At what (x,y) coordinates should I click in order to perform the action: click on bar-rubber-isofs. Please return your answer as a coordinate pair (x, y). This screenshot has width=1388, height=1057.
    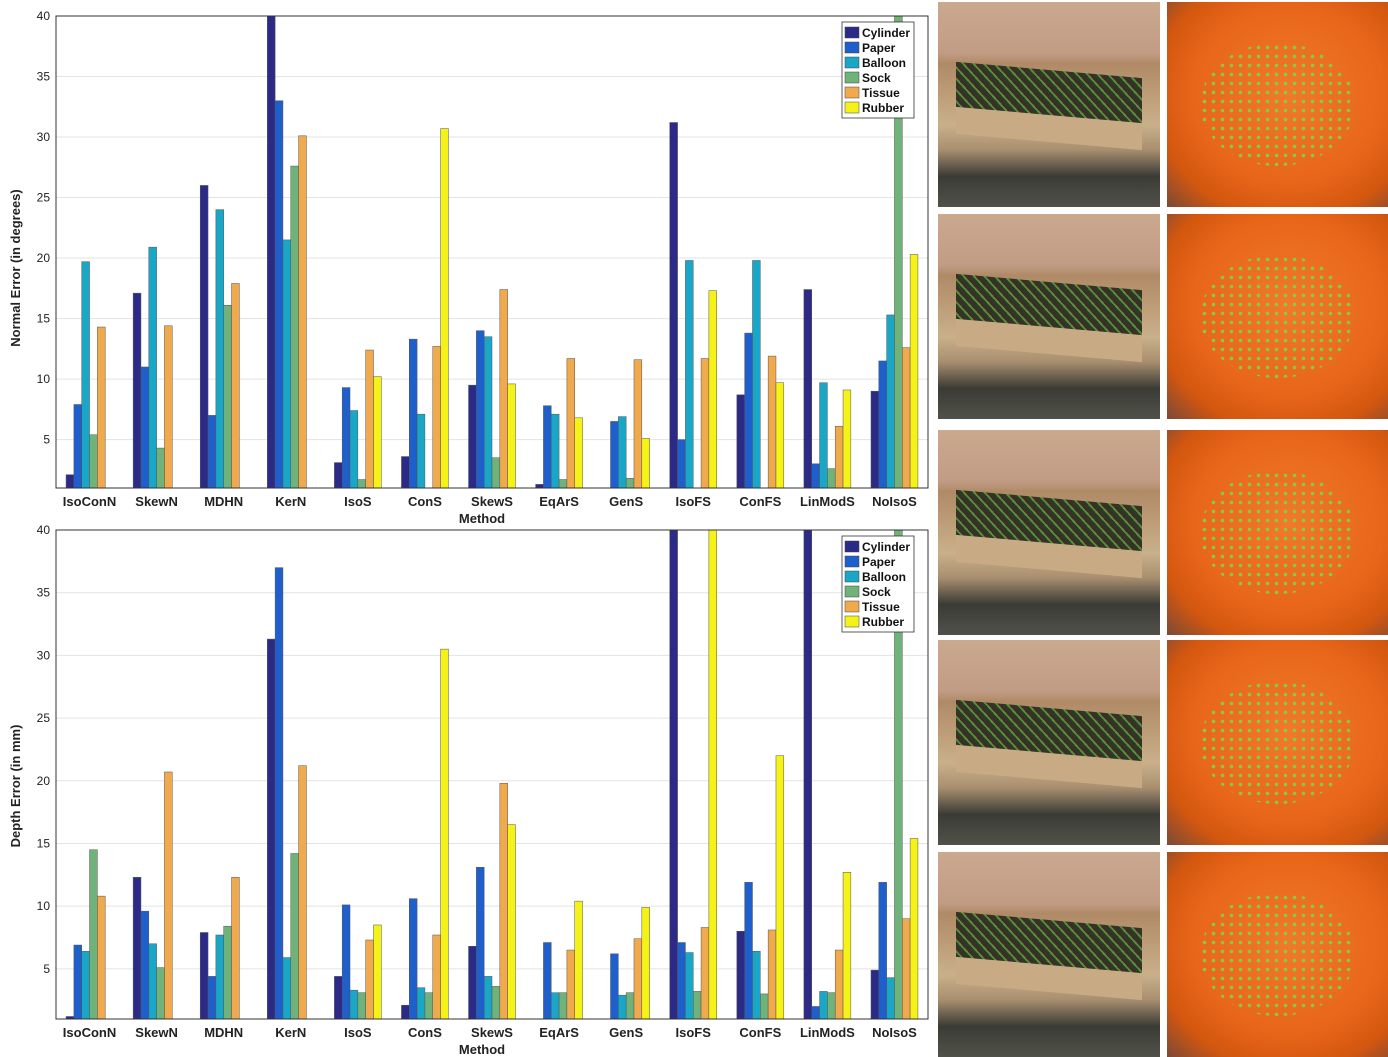
    Looking at the image, I should click on (712, 389).